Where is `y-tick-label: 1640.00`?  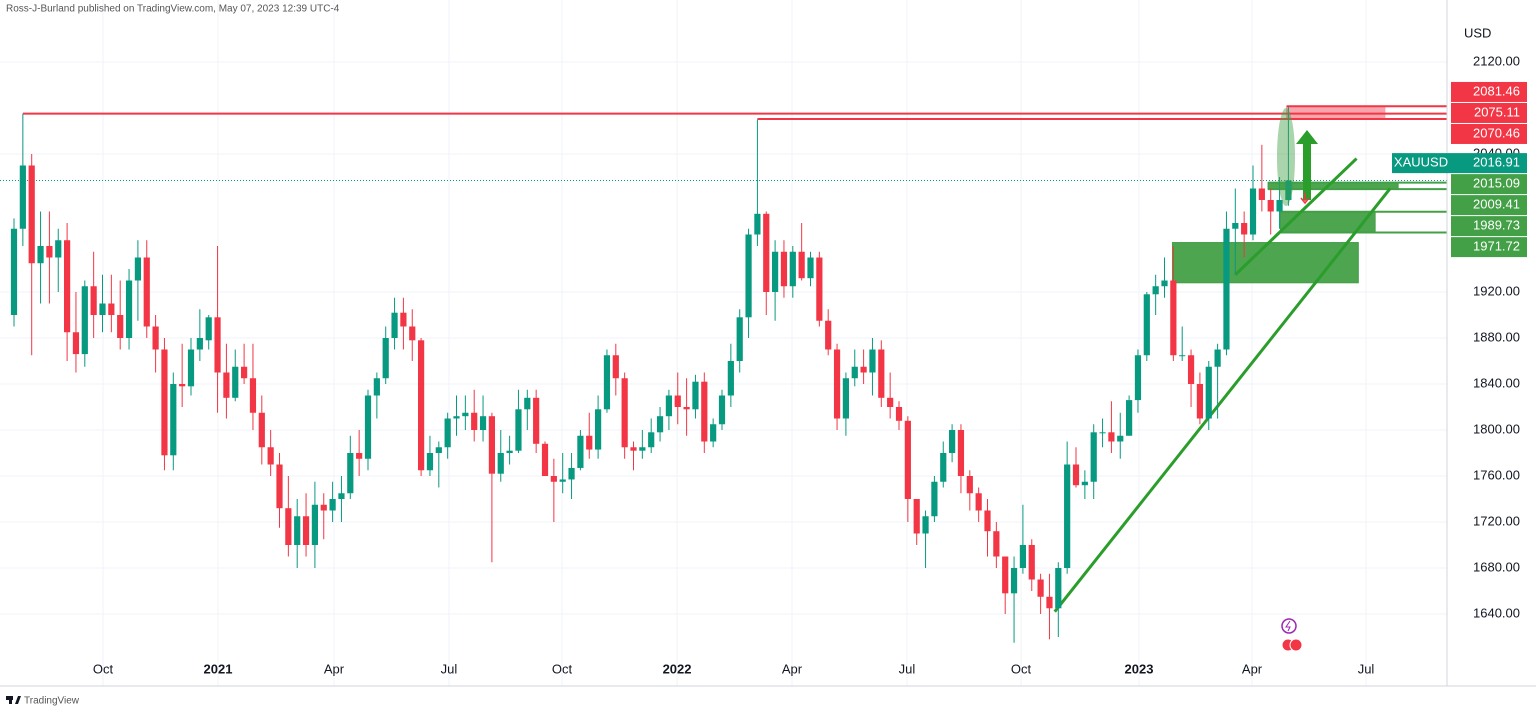
y-tick-label: 1640.00 is located at coordinates (1496, 612).